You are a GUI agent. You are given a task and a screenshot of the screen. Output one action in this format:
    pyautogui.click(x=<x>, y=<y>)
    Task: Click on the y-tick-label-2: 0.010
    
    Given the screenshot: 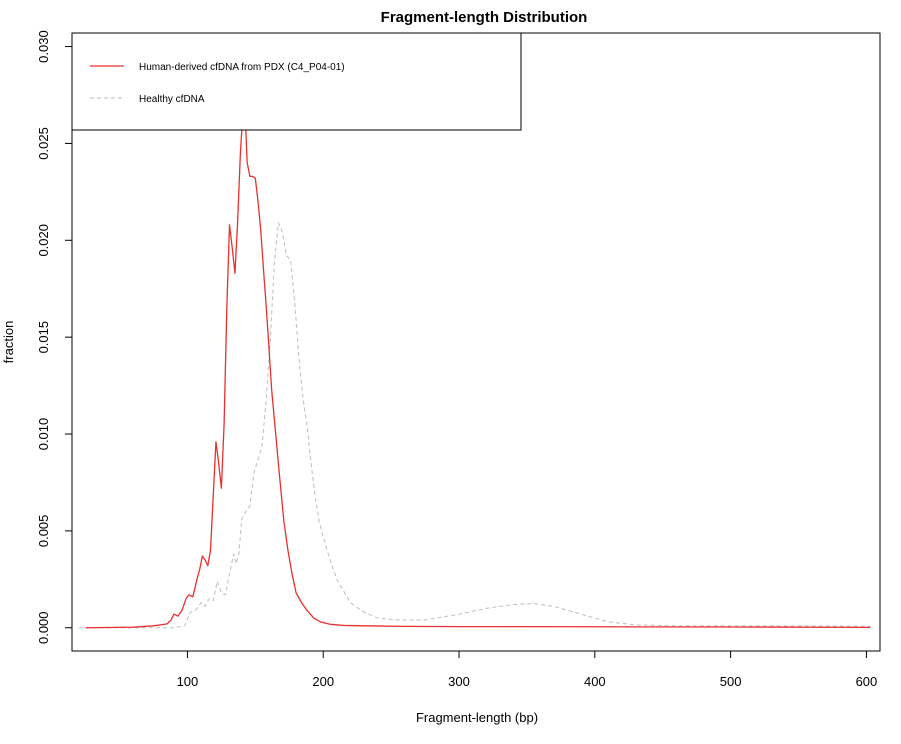 What is the action you would take?
    pyautogui.click(x=43, y=434)
    